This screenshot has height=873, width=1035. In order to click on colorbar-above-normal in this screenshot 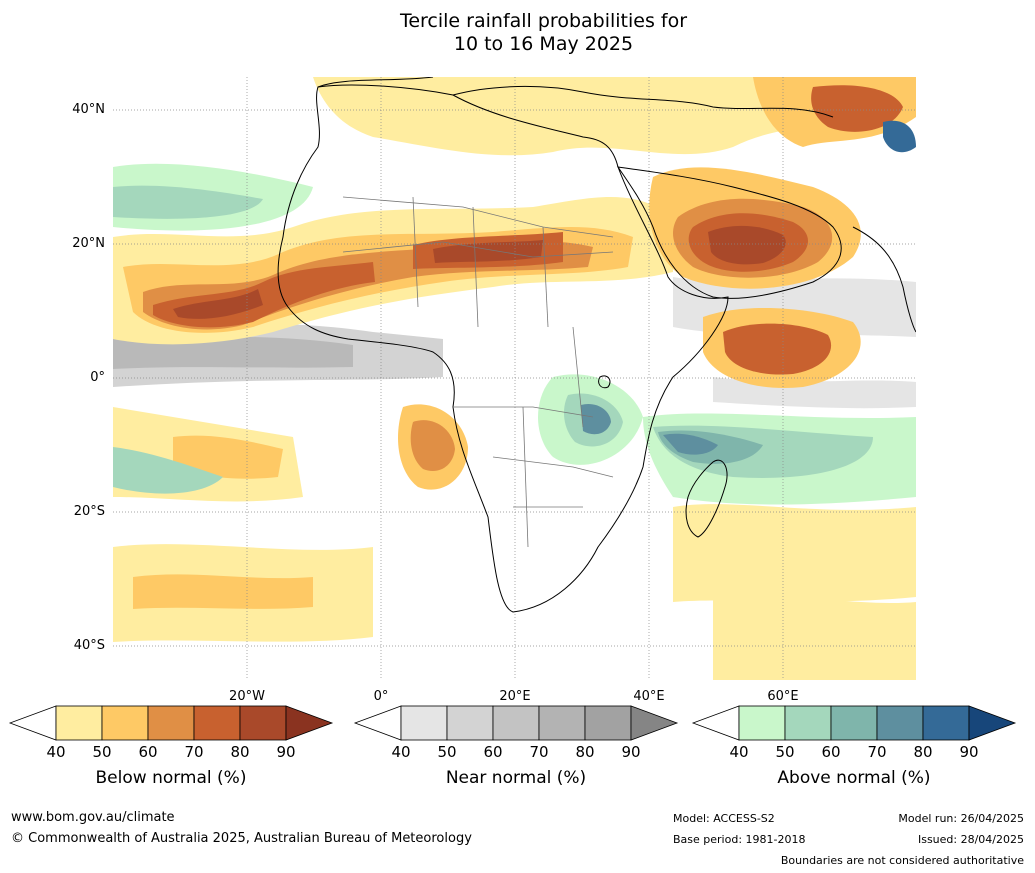, I will do `click(854, 723)`.